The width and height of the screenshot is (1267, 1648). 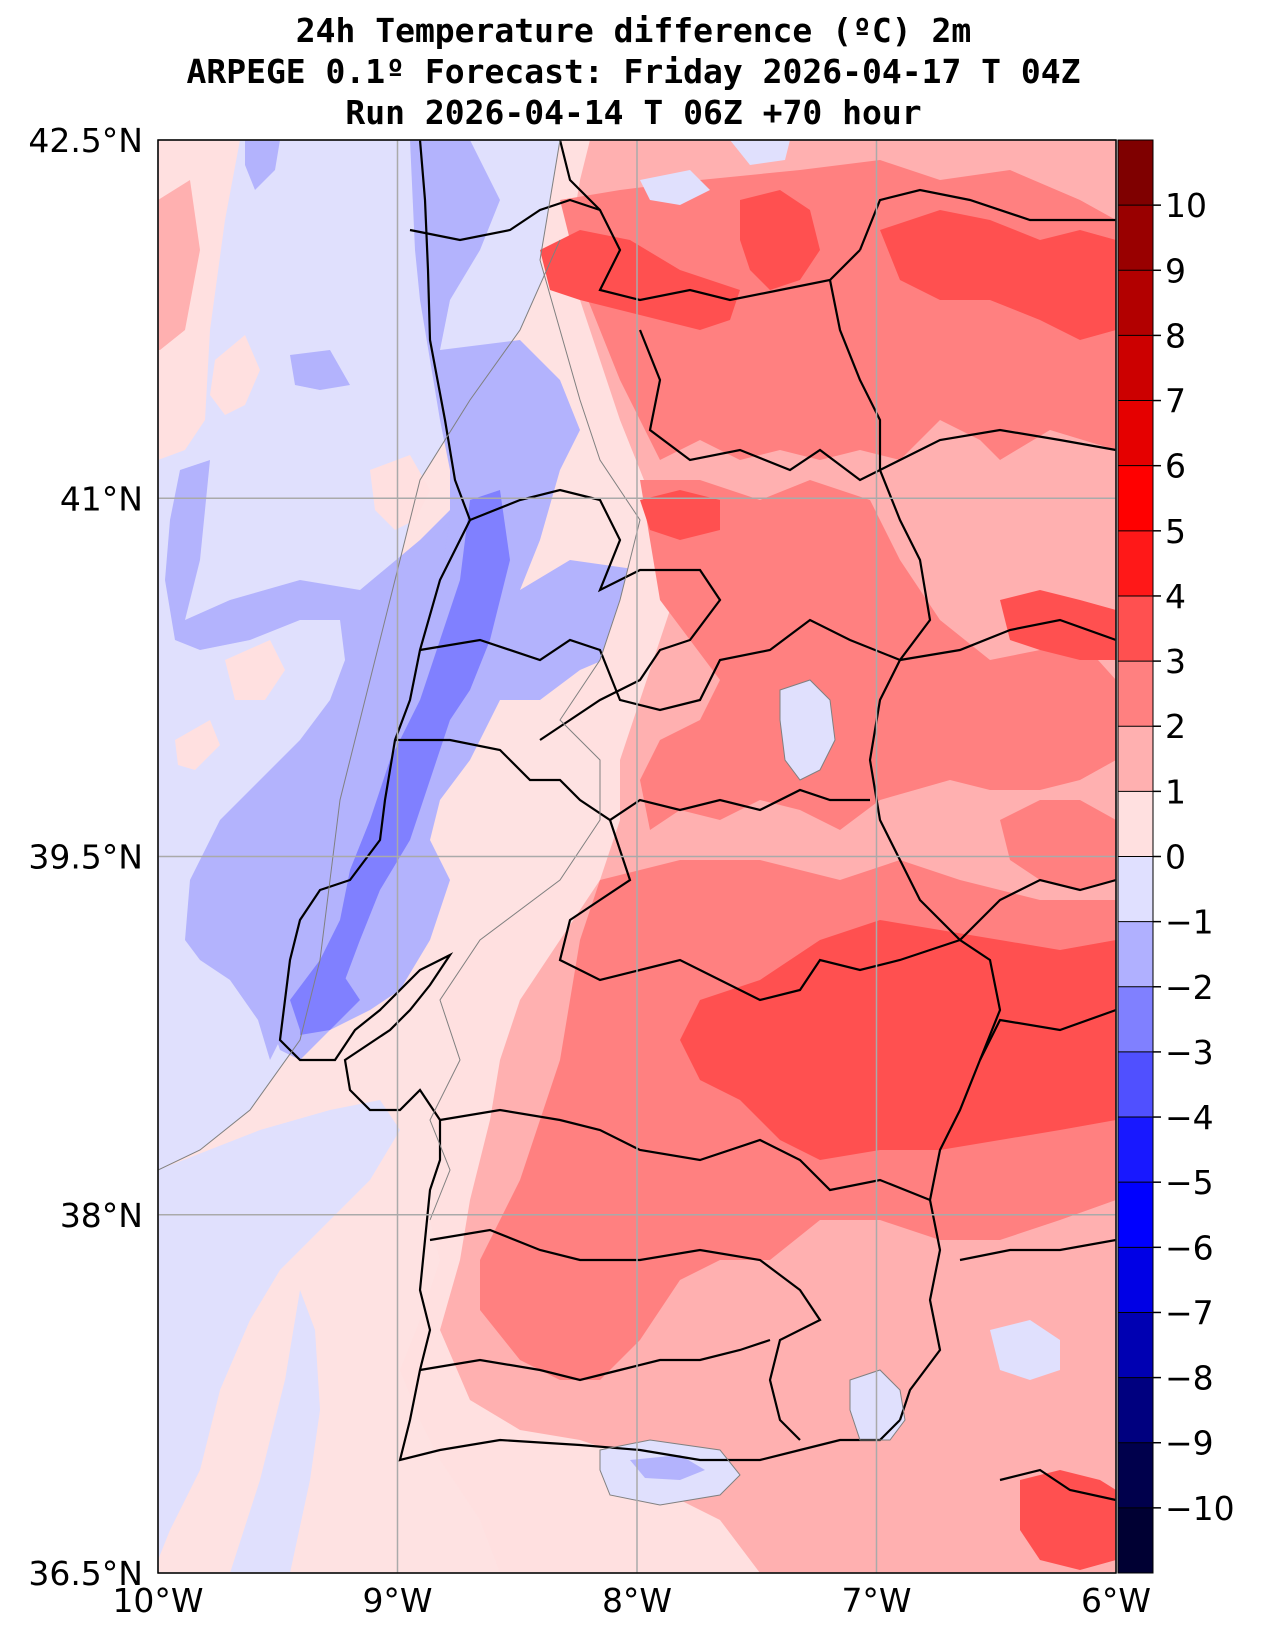 I want to click on land-red-ne, so click(x=998, y=275).